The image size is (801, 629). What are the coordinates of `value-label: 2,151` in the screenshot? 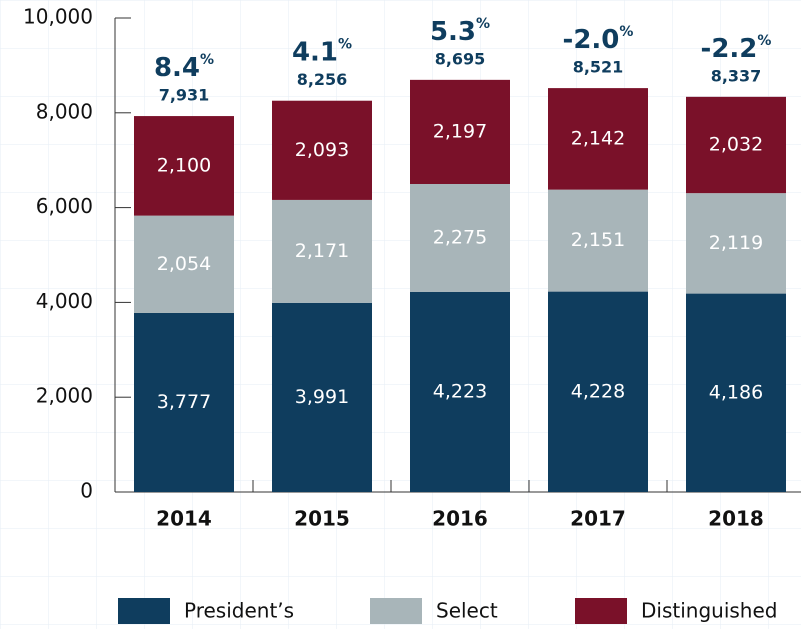 It's located at (598, 240).